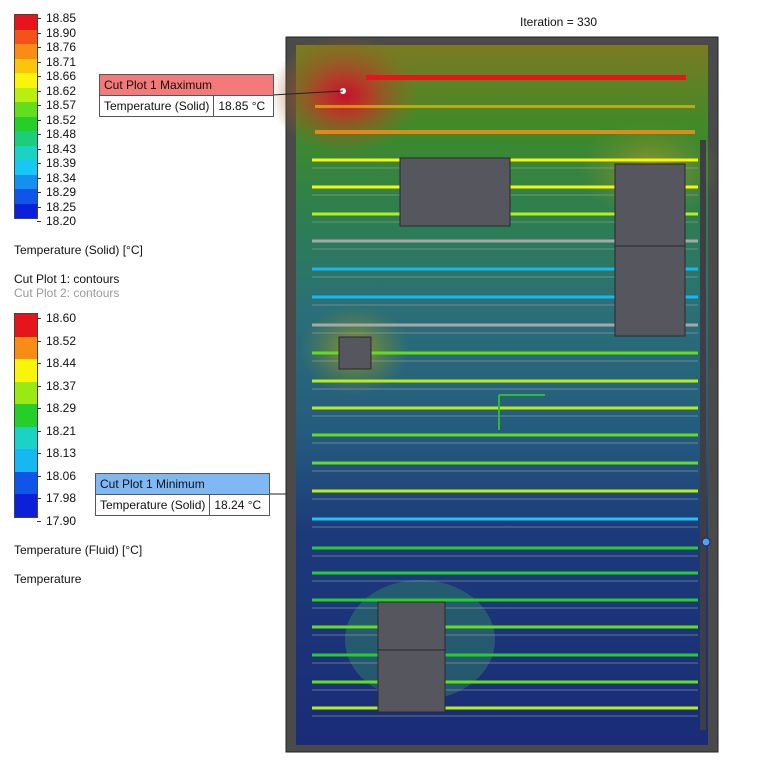  I want to click on scale-tick-label: 18.06, so click(61, 475).